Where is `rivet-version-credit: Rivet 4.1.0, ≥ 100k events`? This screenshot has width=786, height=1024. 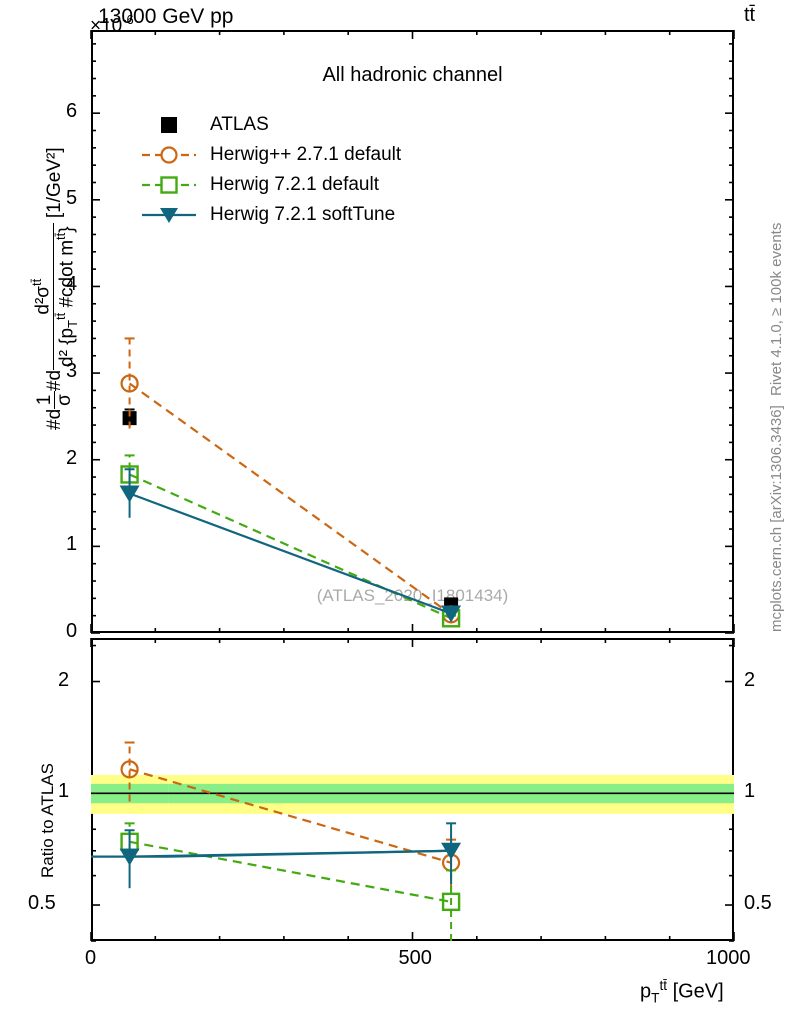 rivet-version-credit: Rivet 4.1.0, ≥ 100k events is located at coordinates (776, 309).